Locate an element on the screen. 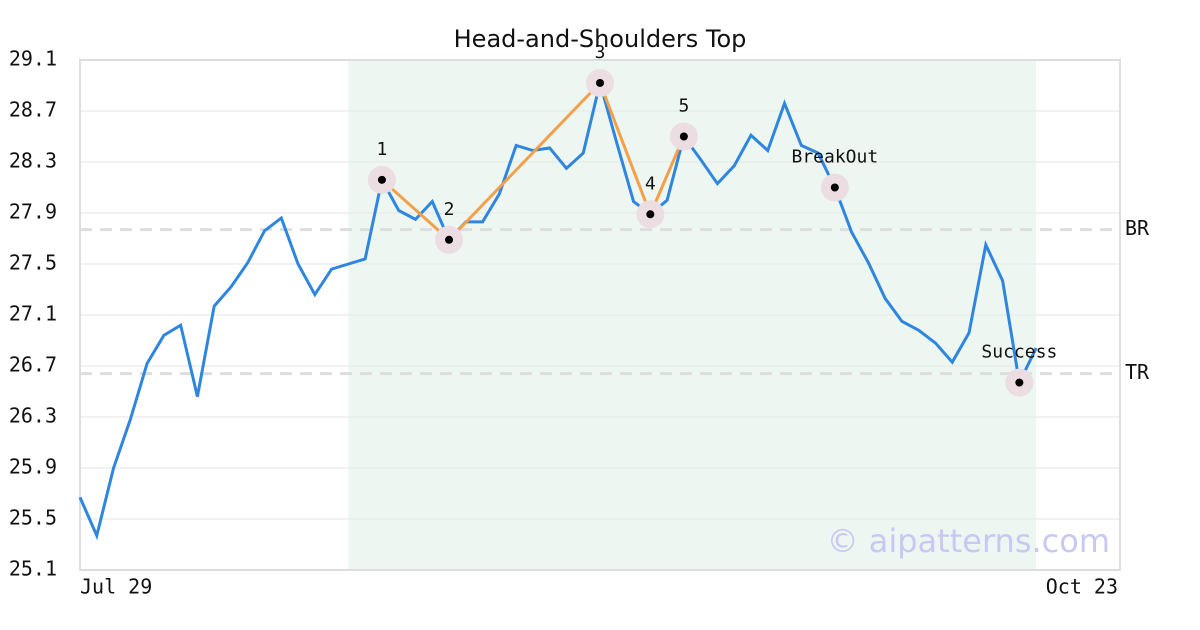 This screenshot has height=630, width=1200. y-tick-label: 28.7 is located at coordinates (33, 110).